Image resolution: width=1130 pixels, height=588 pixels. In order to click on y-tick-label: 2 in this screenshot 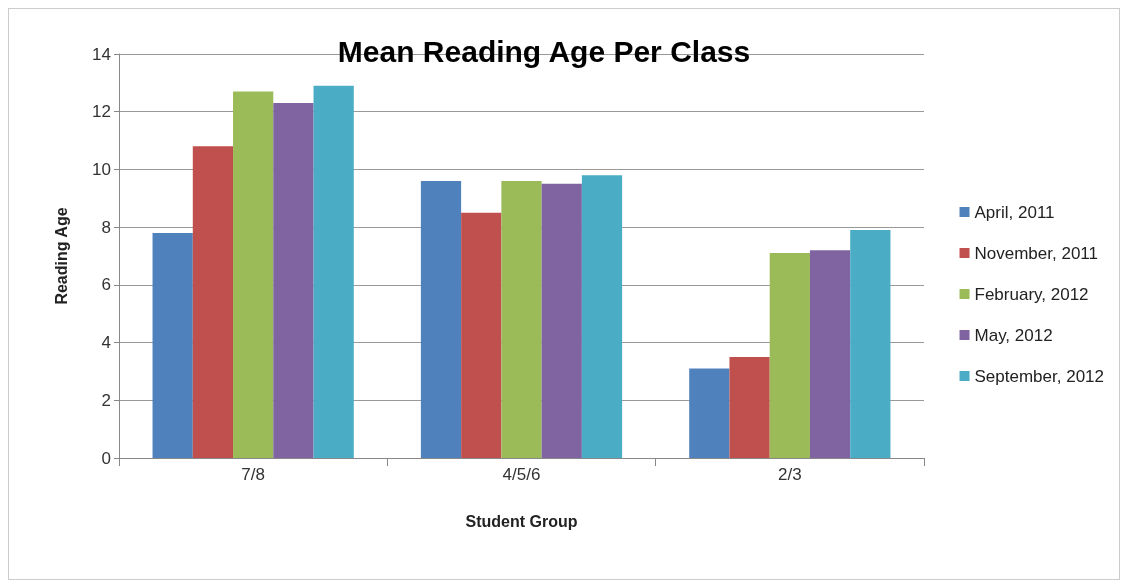, I will do `click(106, 400)`.